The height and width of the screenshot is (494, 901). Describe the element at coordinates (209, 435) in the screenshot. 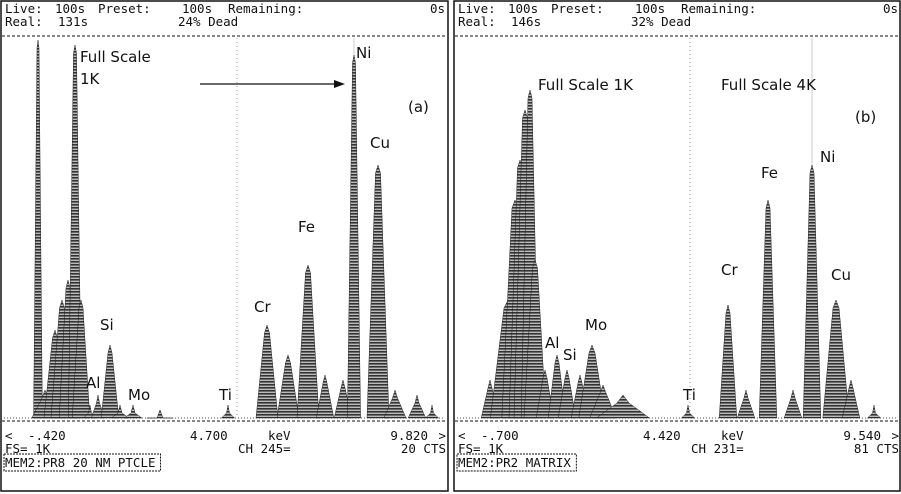

I see `footer-text: 4.700` at that location.